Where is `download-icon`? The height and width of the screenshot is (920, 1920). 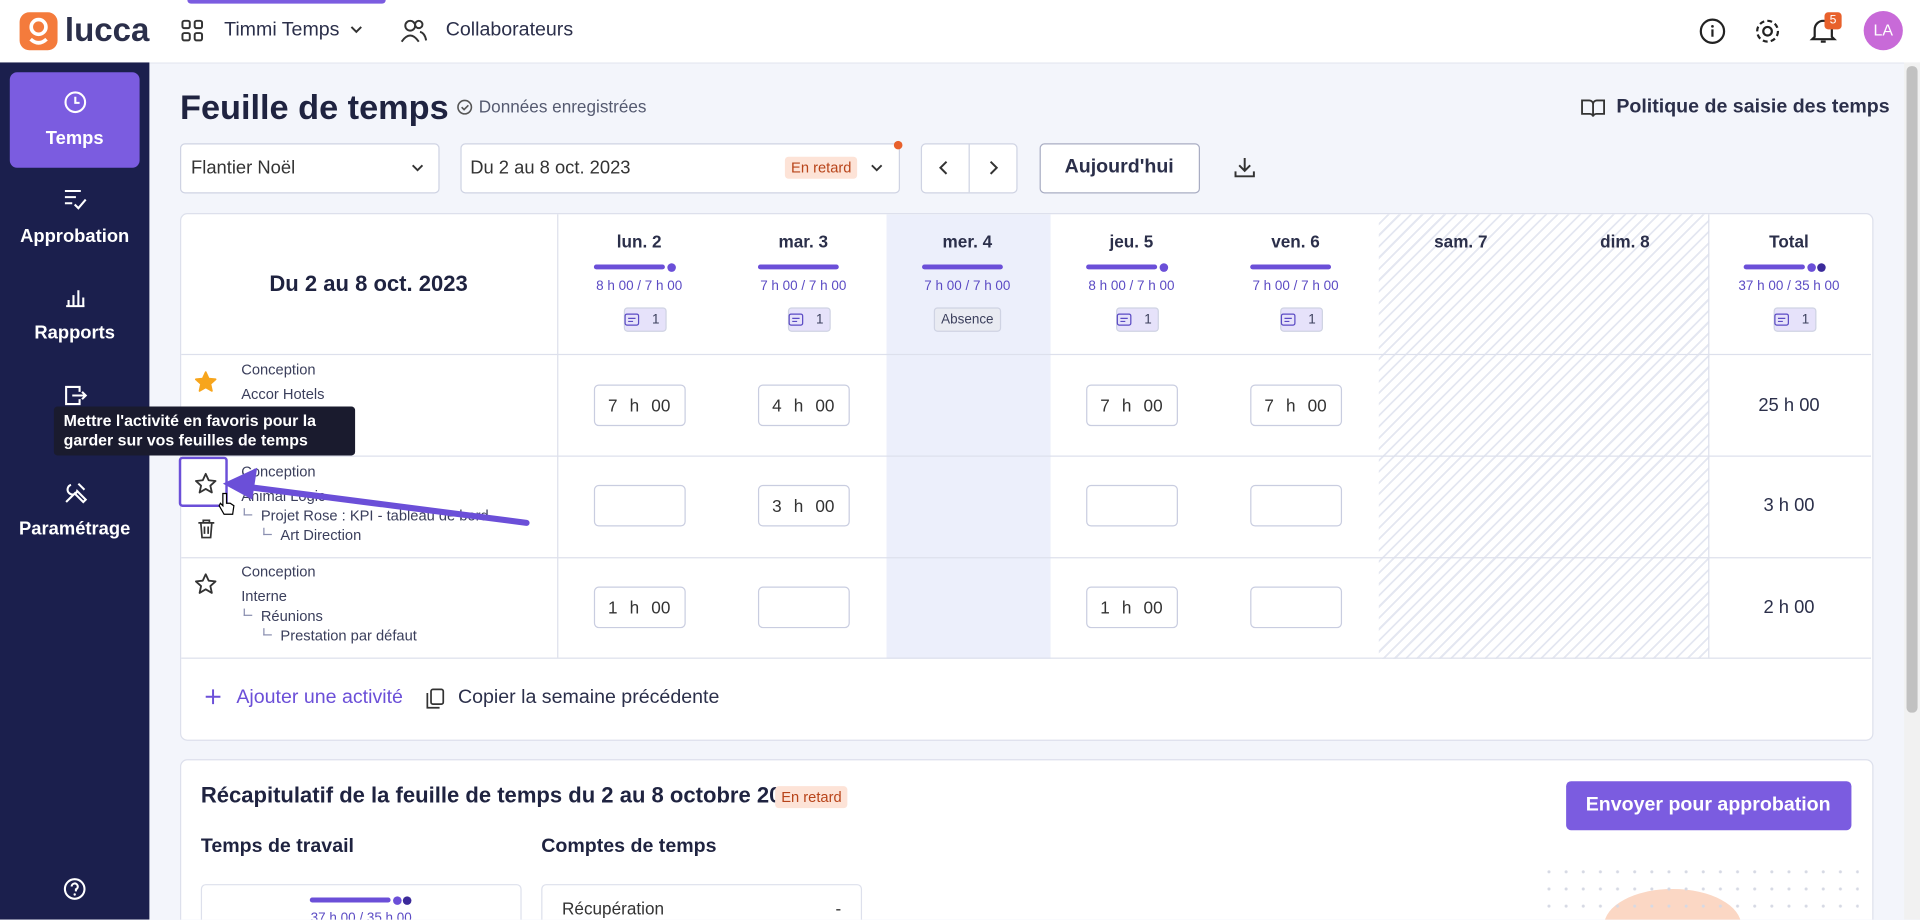
download-icon is located at coordinates (1244, 167).